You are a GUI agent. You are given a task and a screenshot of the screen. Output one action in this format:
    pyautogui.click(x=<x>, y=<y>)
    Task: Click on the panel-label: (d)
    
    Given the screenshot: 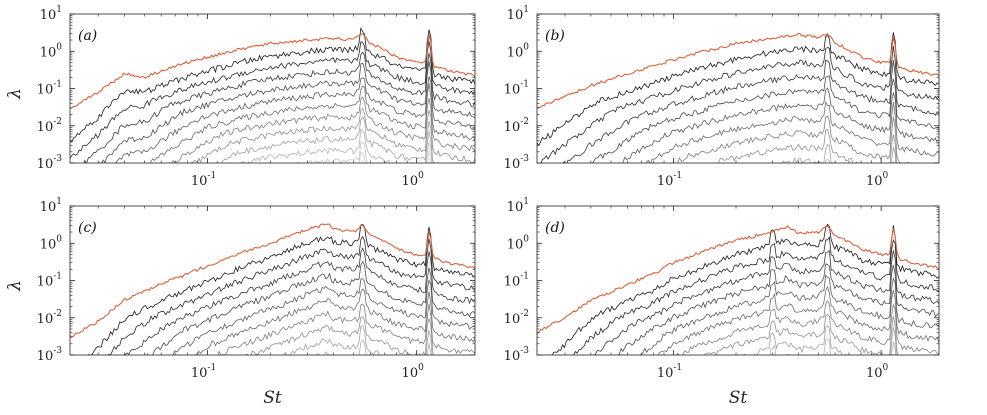 What is the action you would take?
    pyautogui.click(x=555, y=228)
    